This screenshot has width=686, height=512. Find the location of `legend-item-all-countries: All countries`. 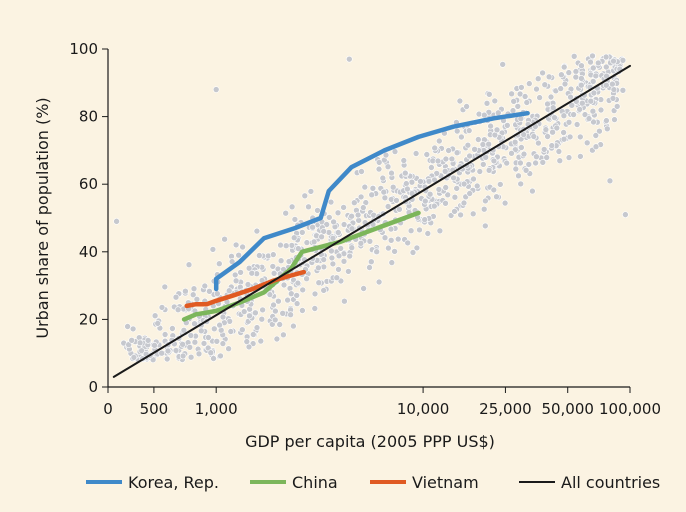

legend-item-all-countries: All countries is located at coordinates (589, 482).